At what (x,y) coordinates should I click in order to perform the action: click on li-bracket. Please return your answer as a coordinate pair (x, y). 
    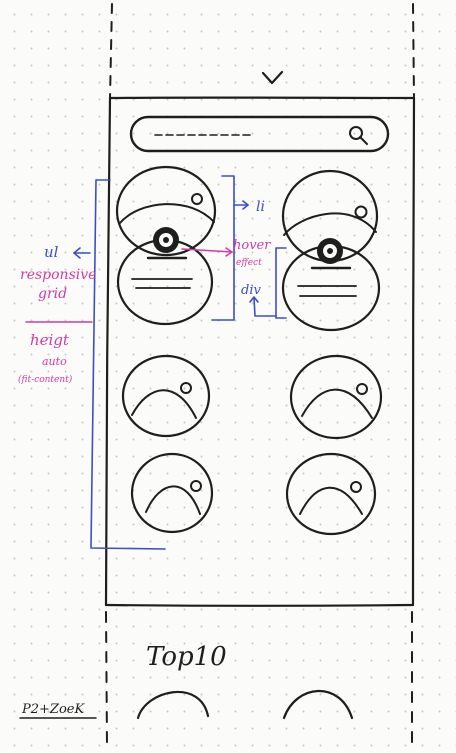
    Looking at the image, I should click on (230, 248).